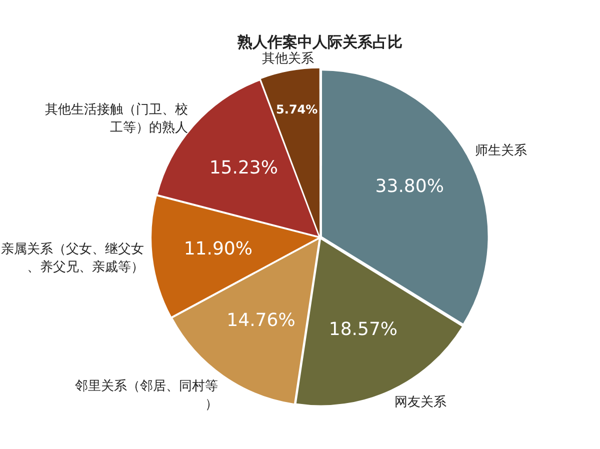  I want to click on data-label: 14.76%, so click(261, 321).